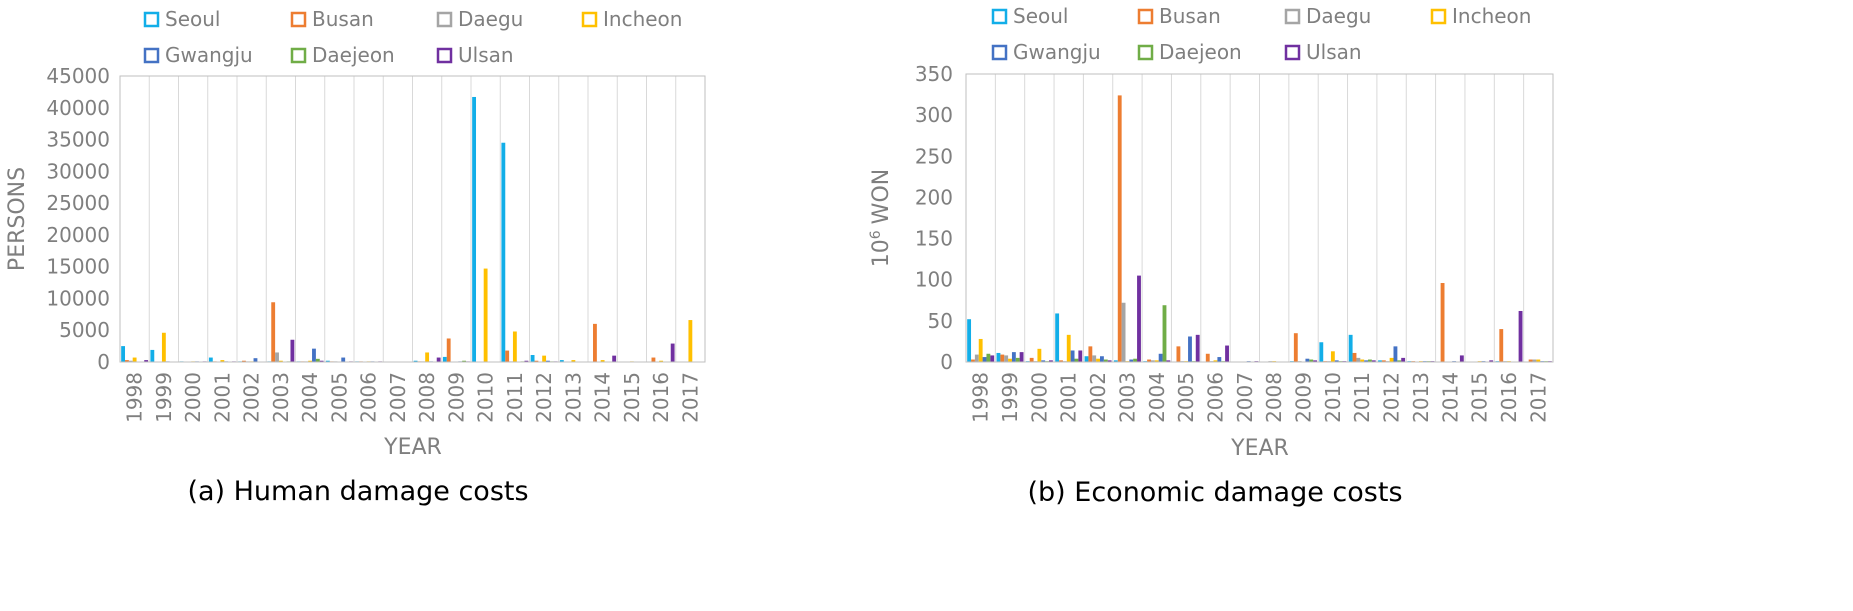  I want to click on legend-label: Daejeon, so click(1200, 52).